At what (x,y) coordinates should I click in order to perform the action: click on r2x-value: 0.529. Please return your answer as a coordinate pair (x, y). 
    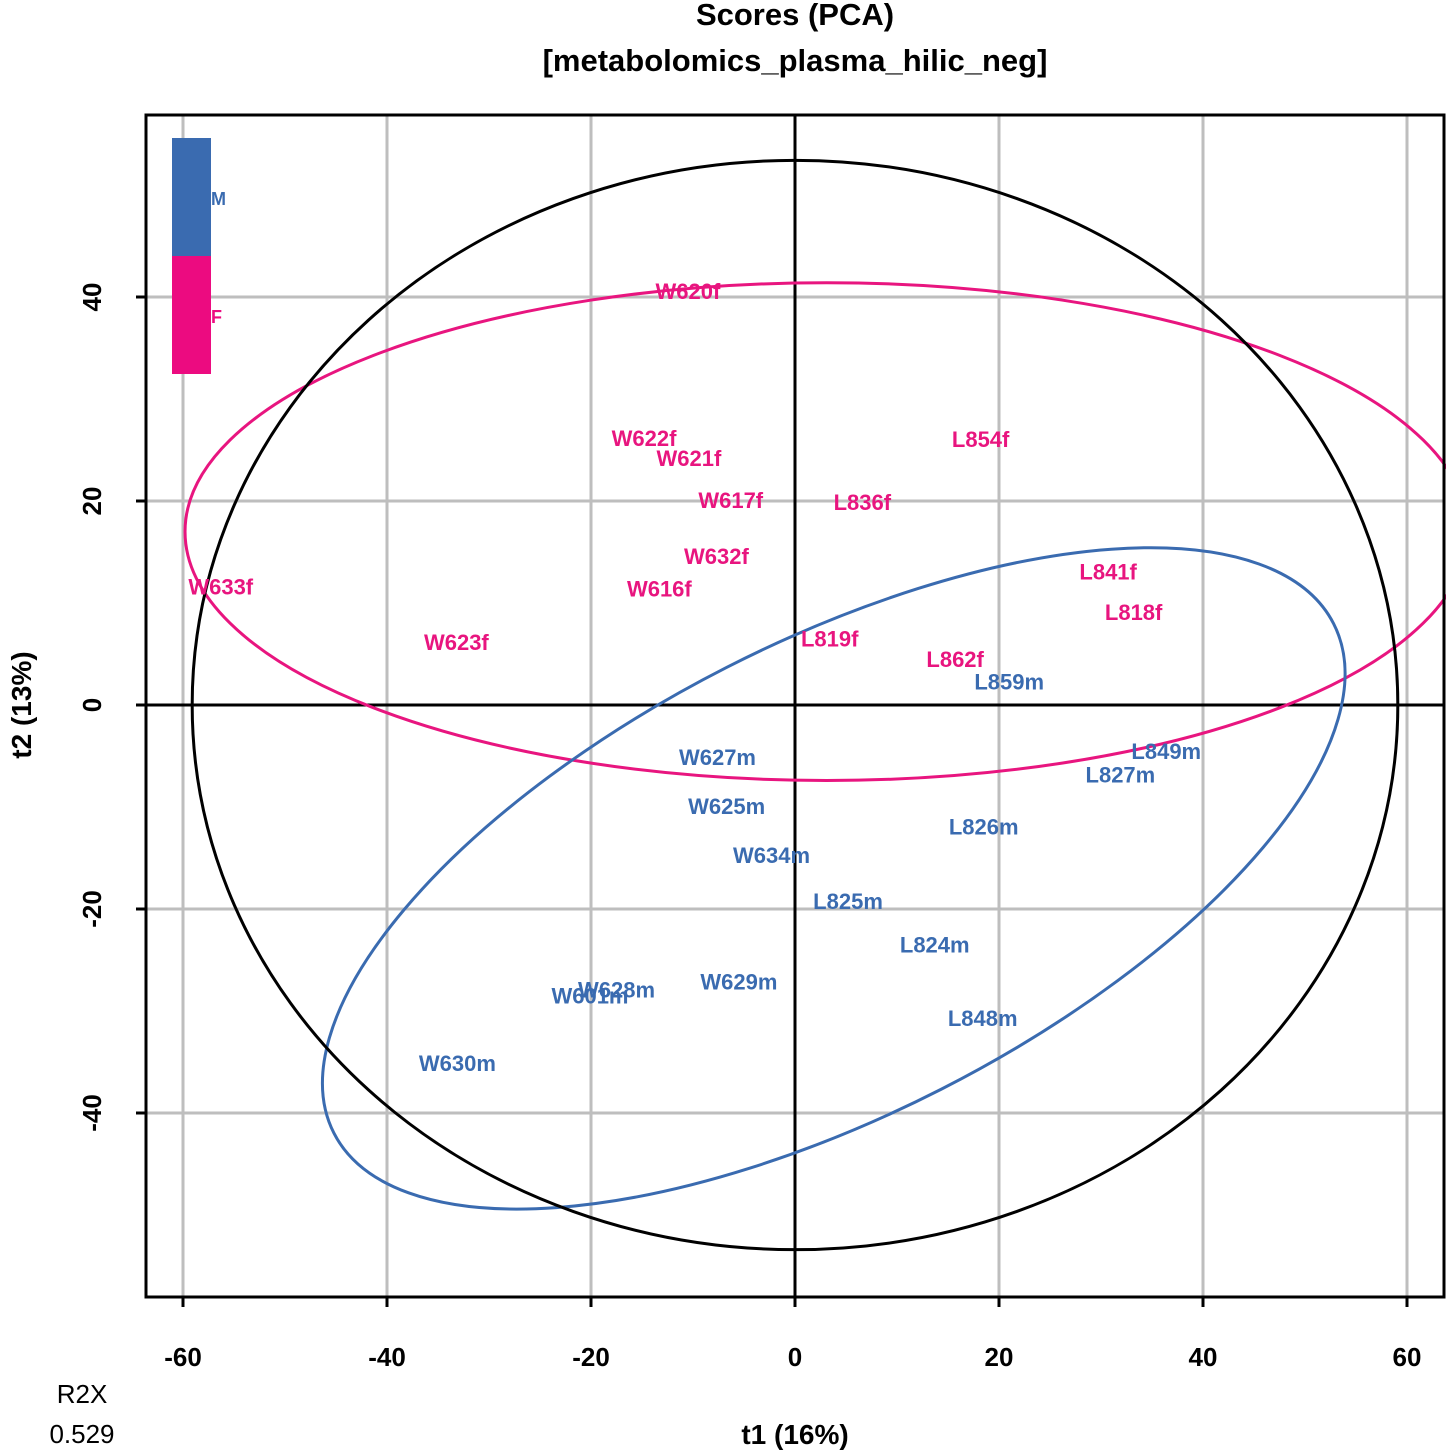
    Looking at the image, I should click on (81, 1434).